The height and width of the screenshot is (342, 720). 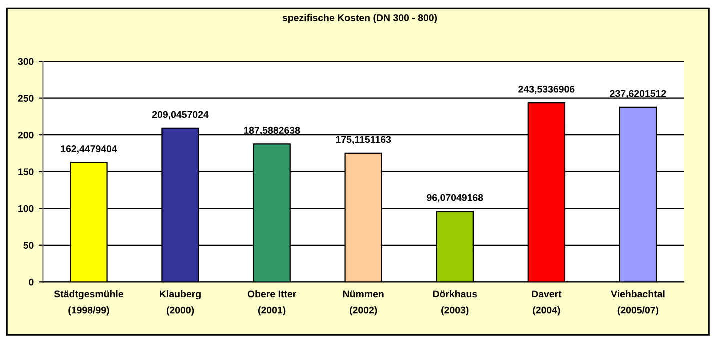 What do you see at coordinates (272, 131) in the screenshot?
I see `data-label: 187,5882638` at bounding box center [272, 131].